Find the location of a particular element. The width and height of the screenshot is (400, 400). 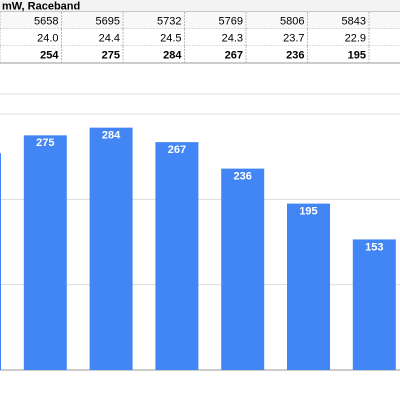

cell-text: 236 is located at coordinates (295, 55).